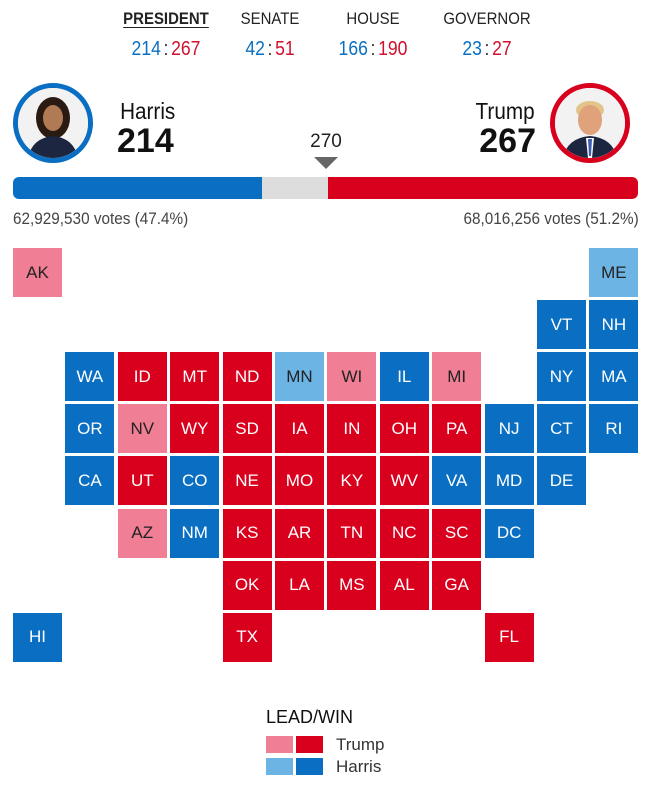 The image size is (652, 800). What do you see at coordinates (487, 18) in the screenshot?
I see `tab-governor: GOVERNOR` at bounding box center [487, 18].